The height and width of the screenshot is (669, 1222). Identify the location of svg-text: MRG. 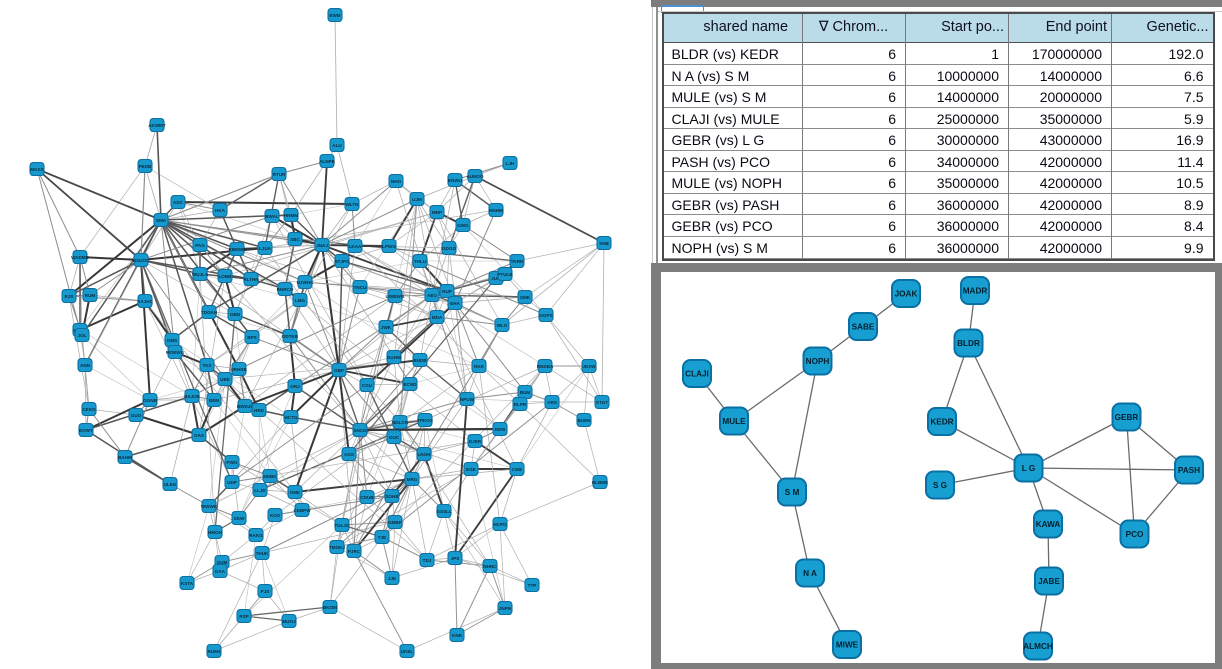
(412, 479).